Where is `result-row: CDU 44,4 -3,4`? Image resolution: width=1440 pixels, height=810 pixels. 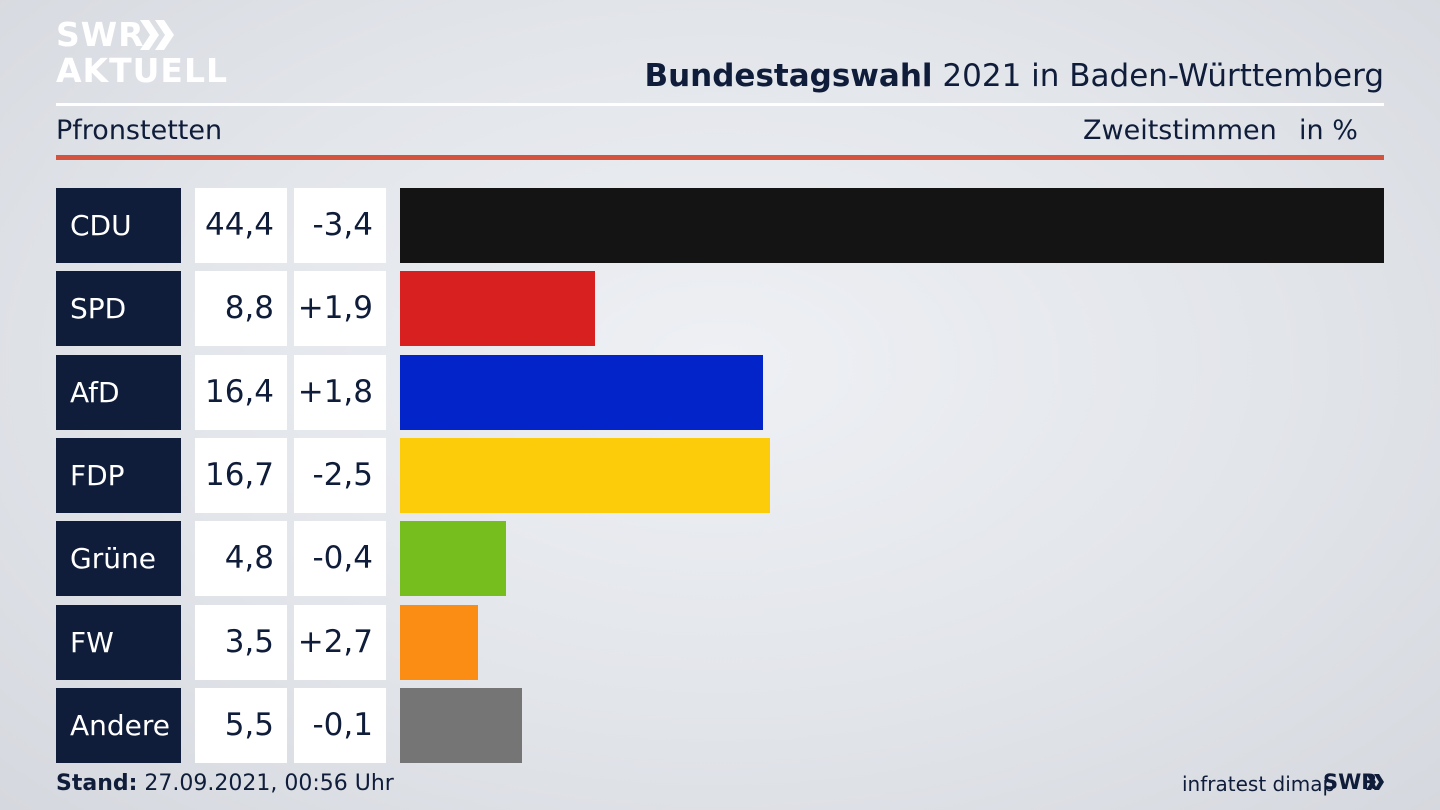 result-row: CDU 44,4 -3,4 is located at coordinates (720, 225).